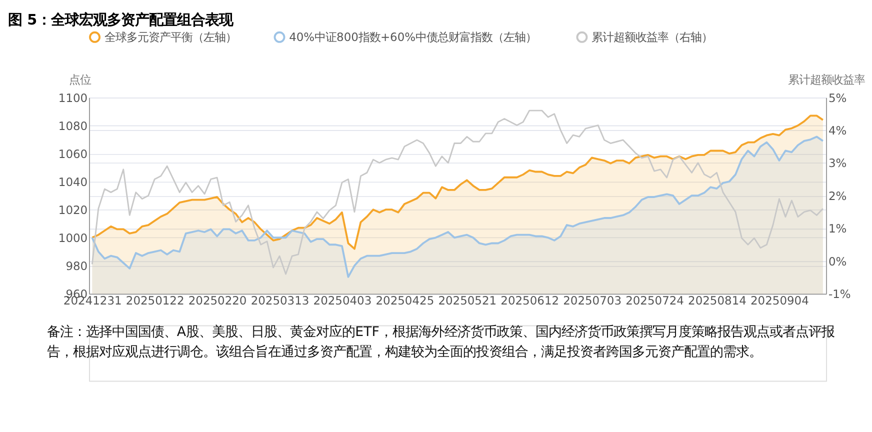 This screenshot has width=872, height=432. Describe the element at coordinates (342, 301) in the screenshot. I see `x-tick-label: 20250403` at that location.